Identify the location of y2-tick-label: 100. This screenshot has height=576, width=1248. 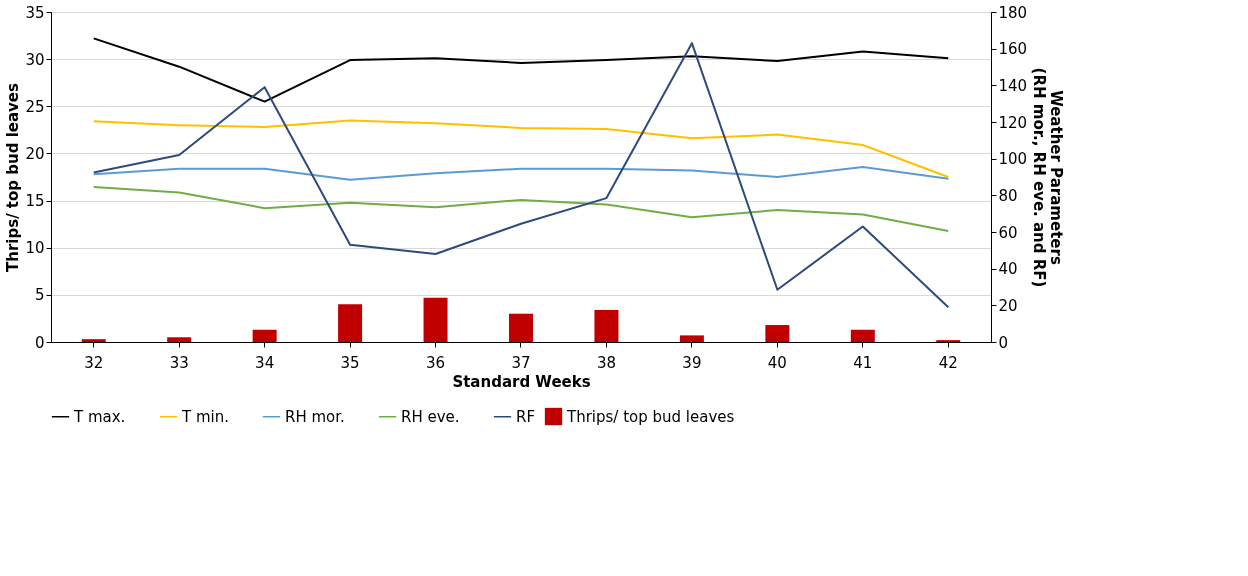
(1013, 159).